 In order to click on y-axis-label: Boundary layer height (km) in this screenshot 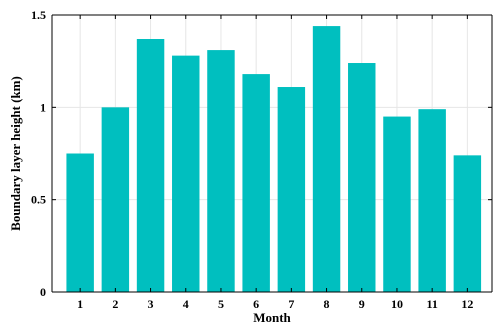, I will do `click(15, 153)`.